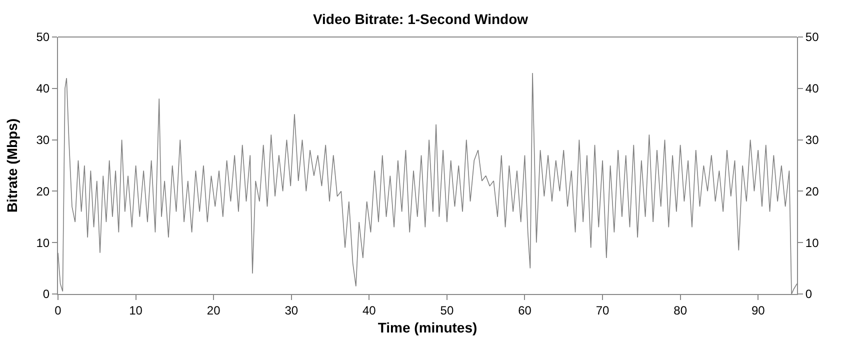 The image size is (841, 349). Describe the element at coordinates (681, 310) in the screenshot. I see `x-tick-label: 80` at that location.